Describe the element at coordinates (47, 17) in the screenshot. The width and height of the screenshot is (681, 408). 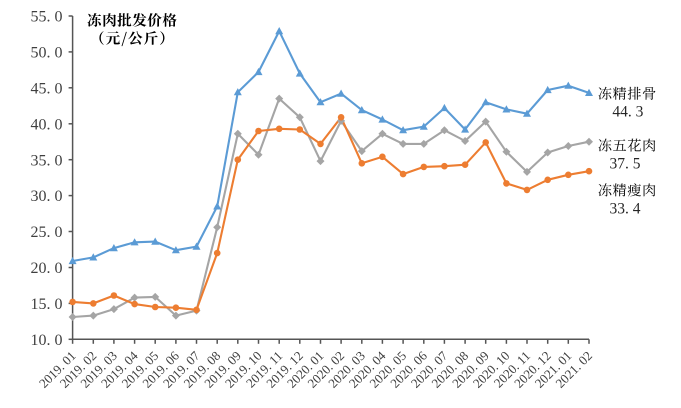
I see `svg-text: 55. 0` at that location.